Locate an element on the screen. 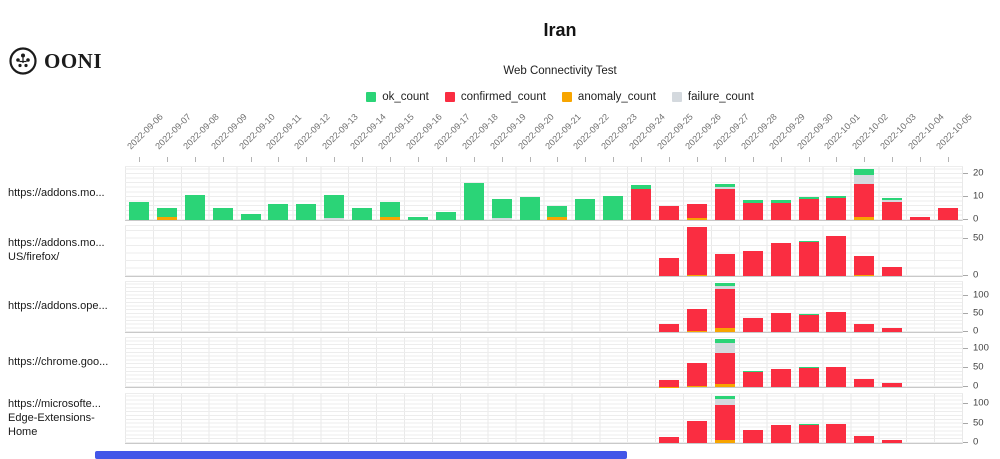  y-tick-label: 0 is located at coordinates (976, 386).